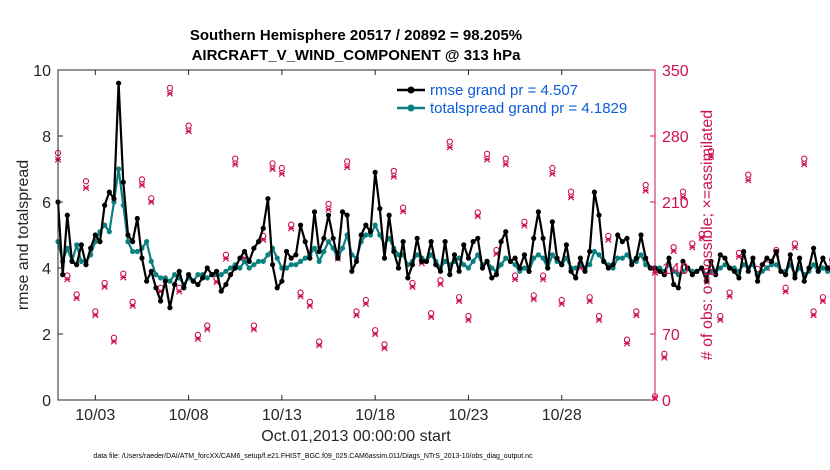 This screenshot has height=470, width=830. Describe the element at coordinates (46, 335) in the screenshot. I see `left-y-tick-label: 2` at that location.